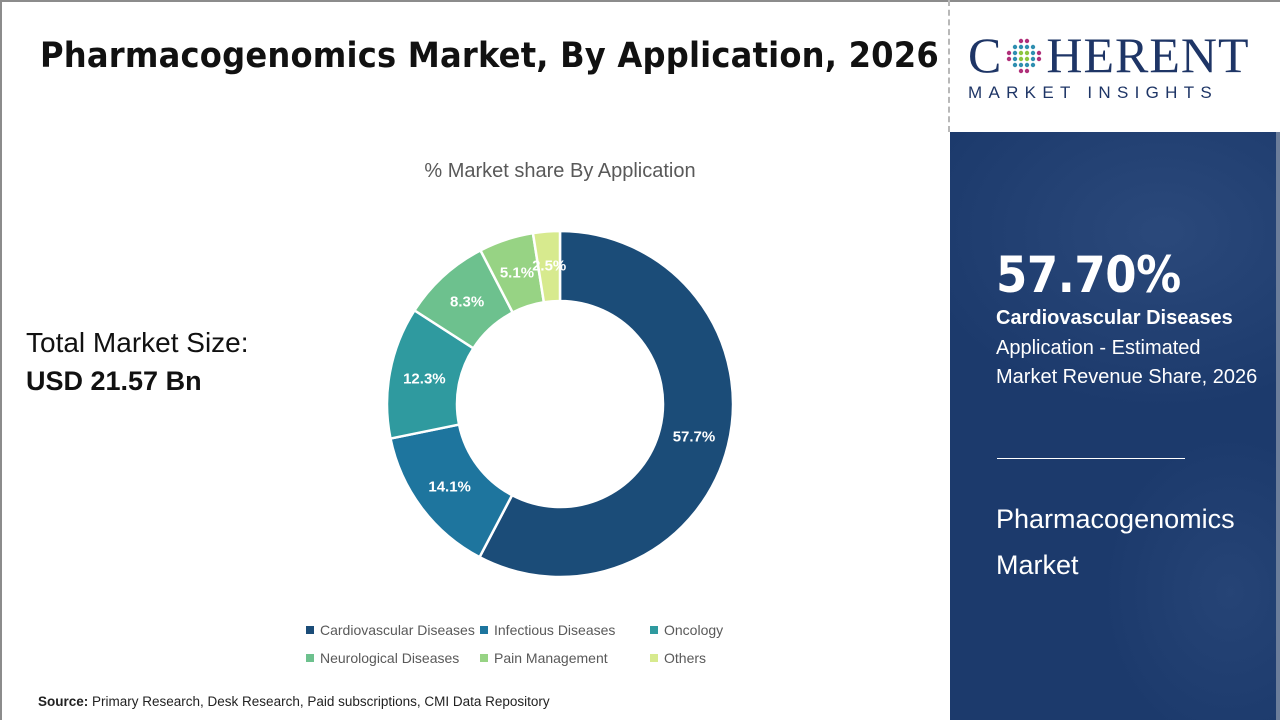 The image size is (1280, 720). What do you see at coordinates (694, 437) in the screenshot?
I see `data-label: 57.7%` at bounding box center [694, 437].